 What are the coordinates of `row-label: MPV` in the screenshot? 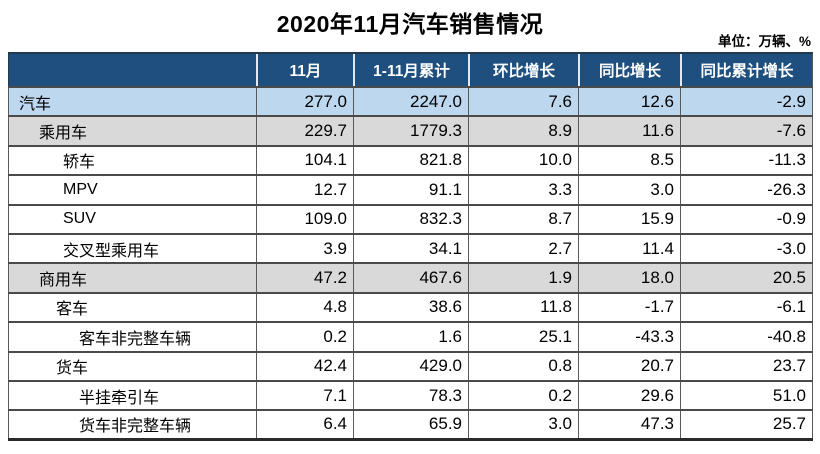 It's located at (132, 190).